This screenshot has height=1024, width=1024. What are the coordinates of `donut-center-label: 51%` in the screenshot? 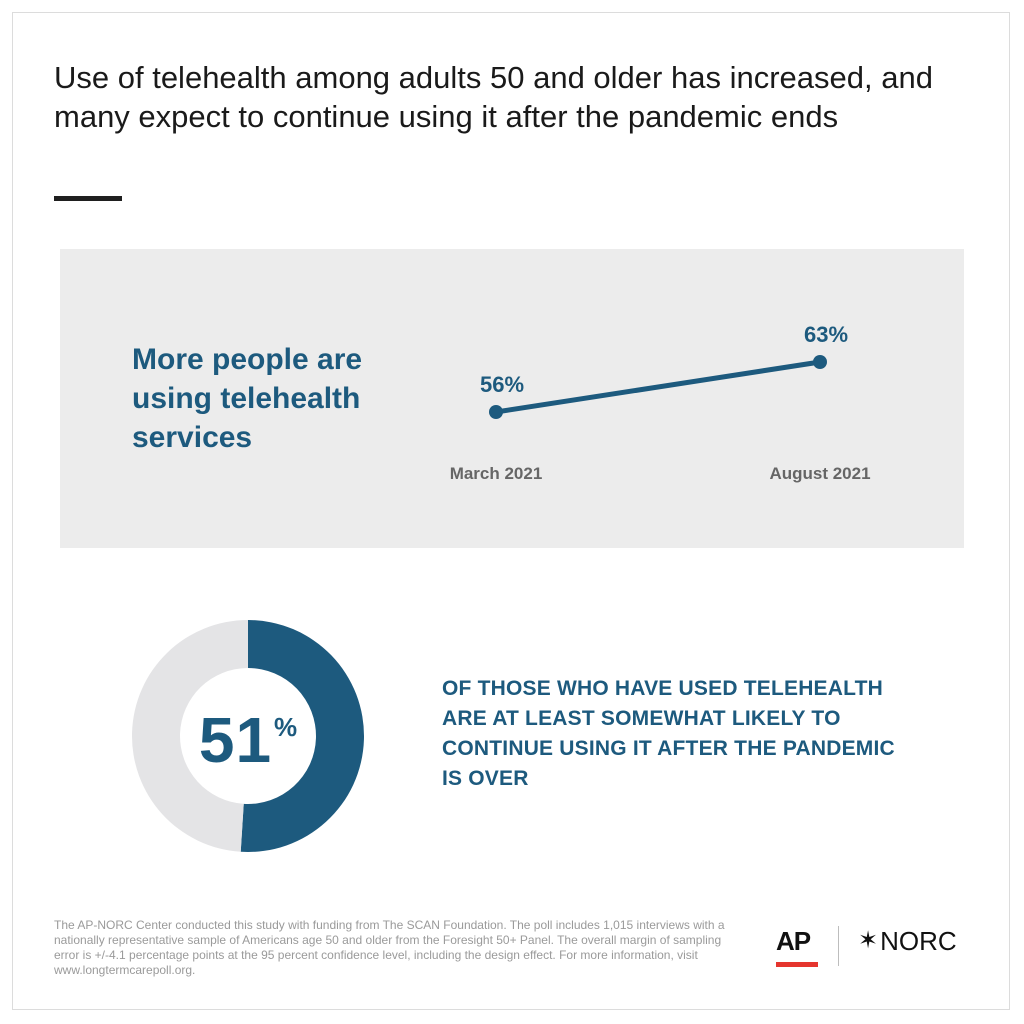 It's located at (248, 740).